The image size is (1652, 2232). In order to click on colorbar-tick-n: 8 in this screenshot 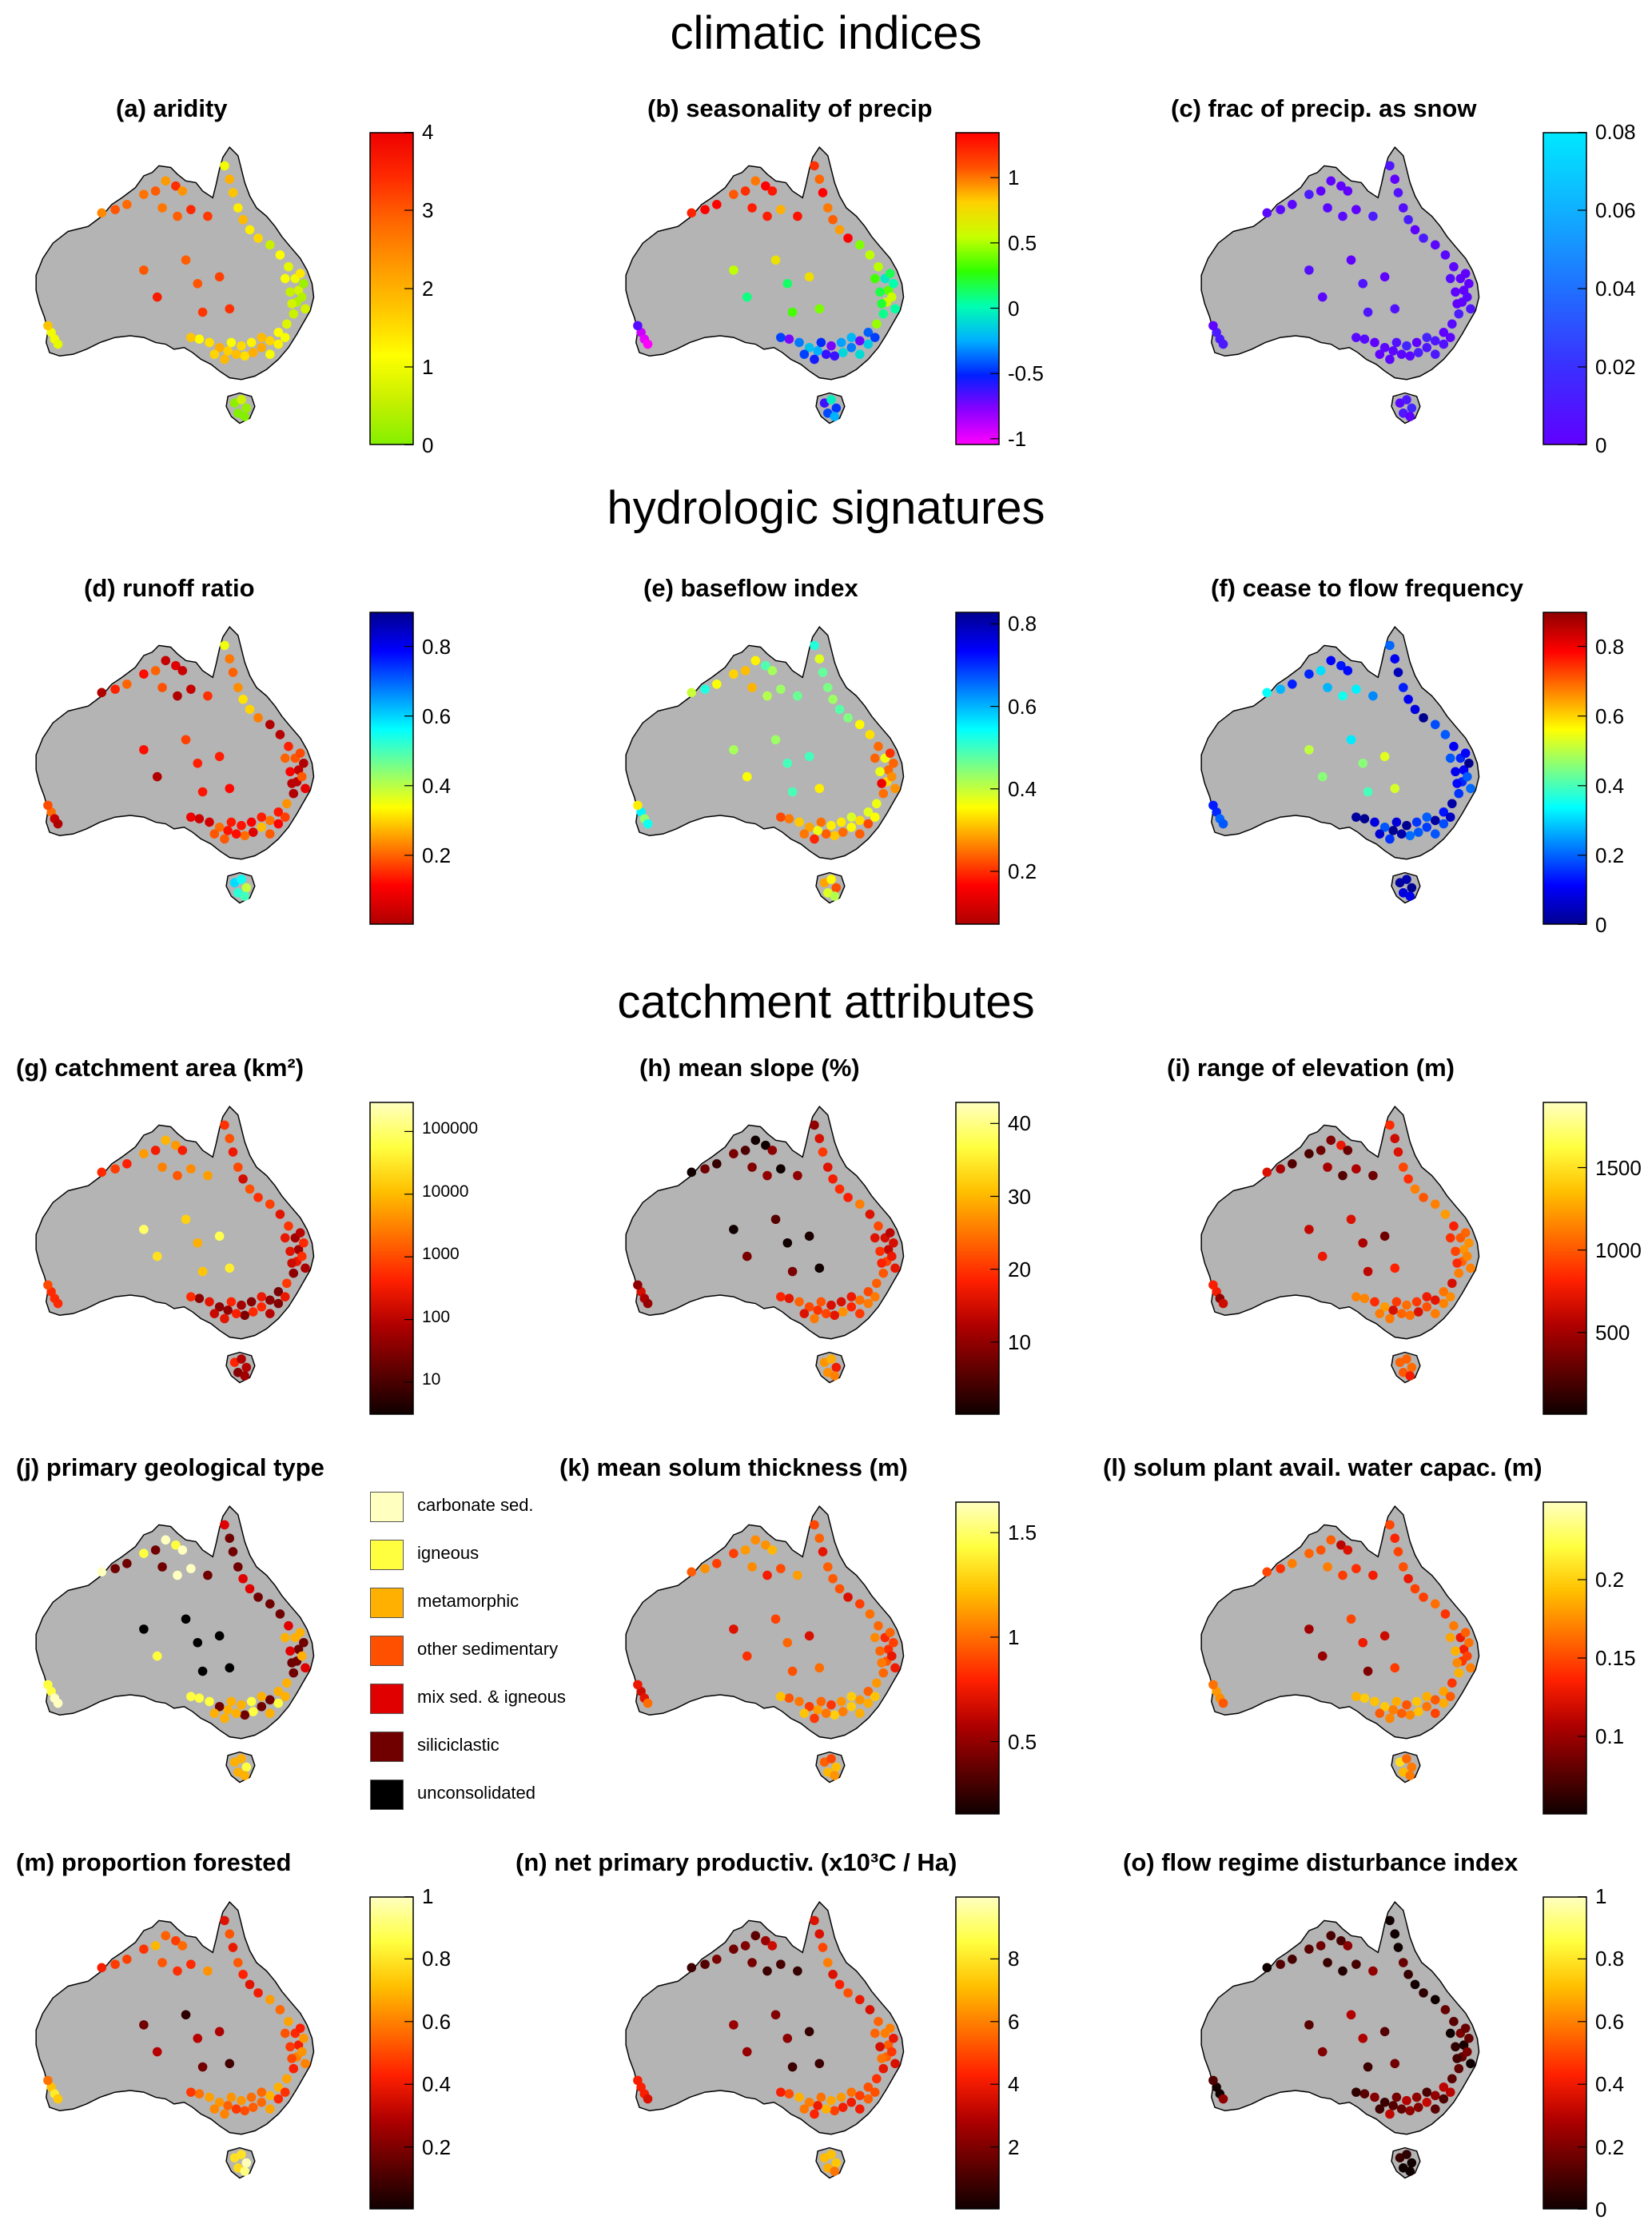, I will do `click(1014, 1959)`.